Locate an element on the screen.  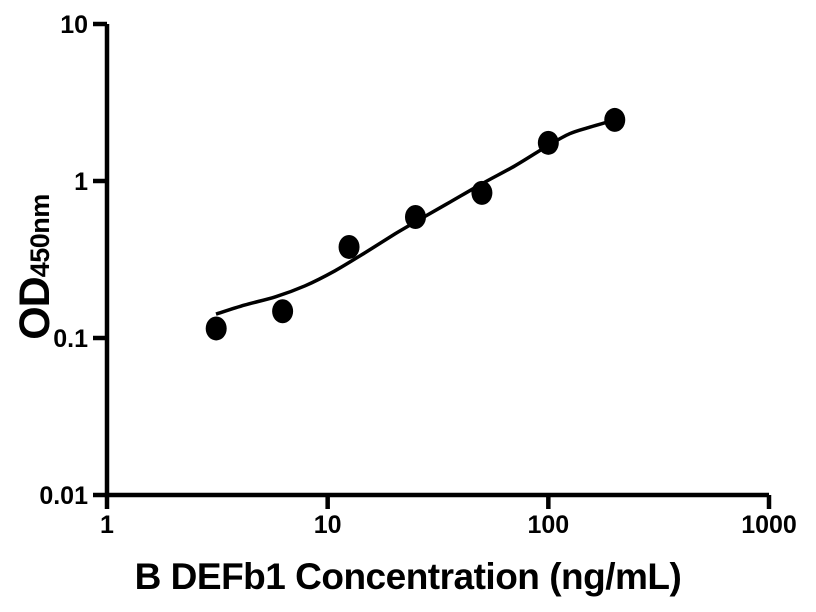
x-tick-label: 100 is located at coordinates (548, 525).